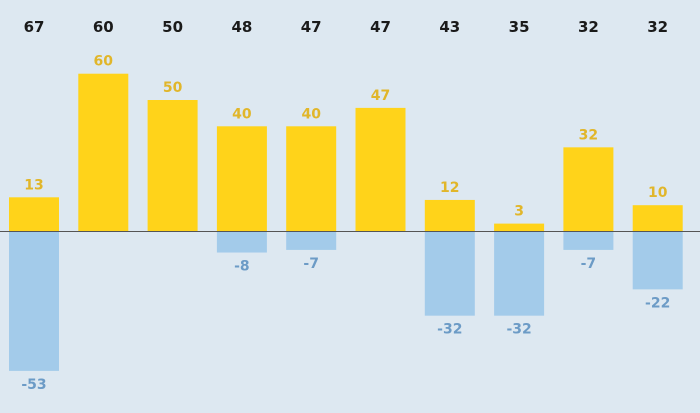  I want to click on value-label-positive-3: 40, so click(242, 114).